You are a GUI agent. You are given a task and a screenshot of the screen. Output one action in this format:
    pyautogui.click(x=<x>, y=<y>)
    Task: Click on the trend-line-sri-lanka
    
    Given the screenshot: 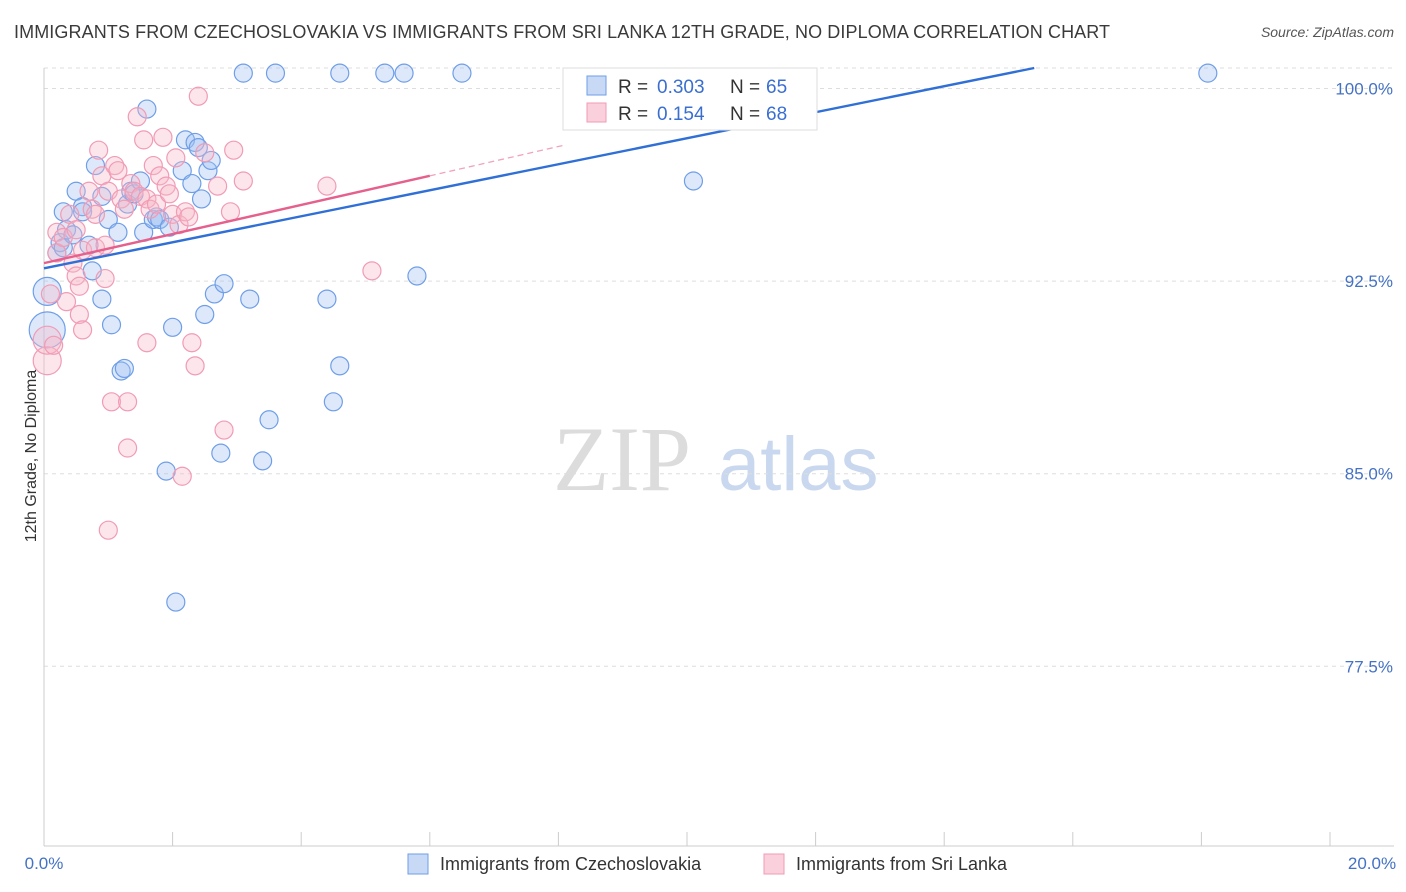 What is the action you would take?
    pyautogui.click(x=237, y=219)
    